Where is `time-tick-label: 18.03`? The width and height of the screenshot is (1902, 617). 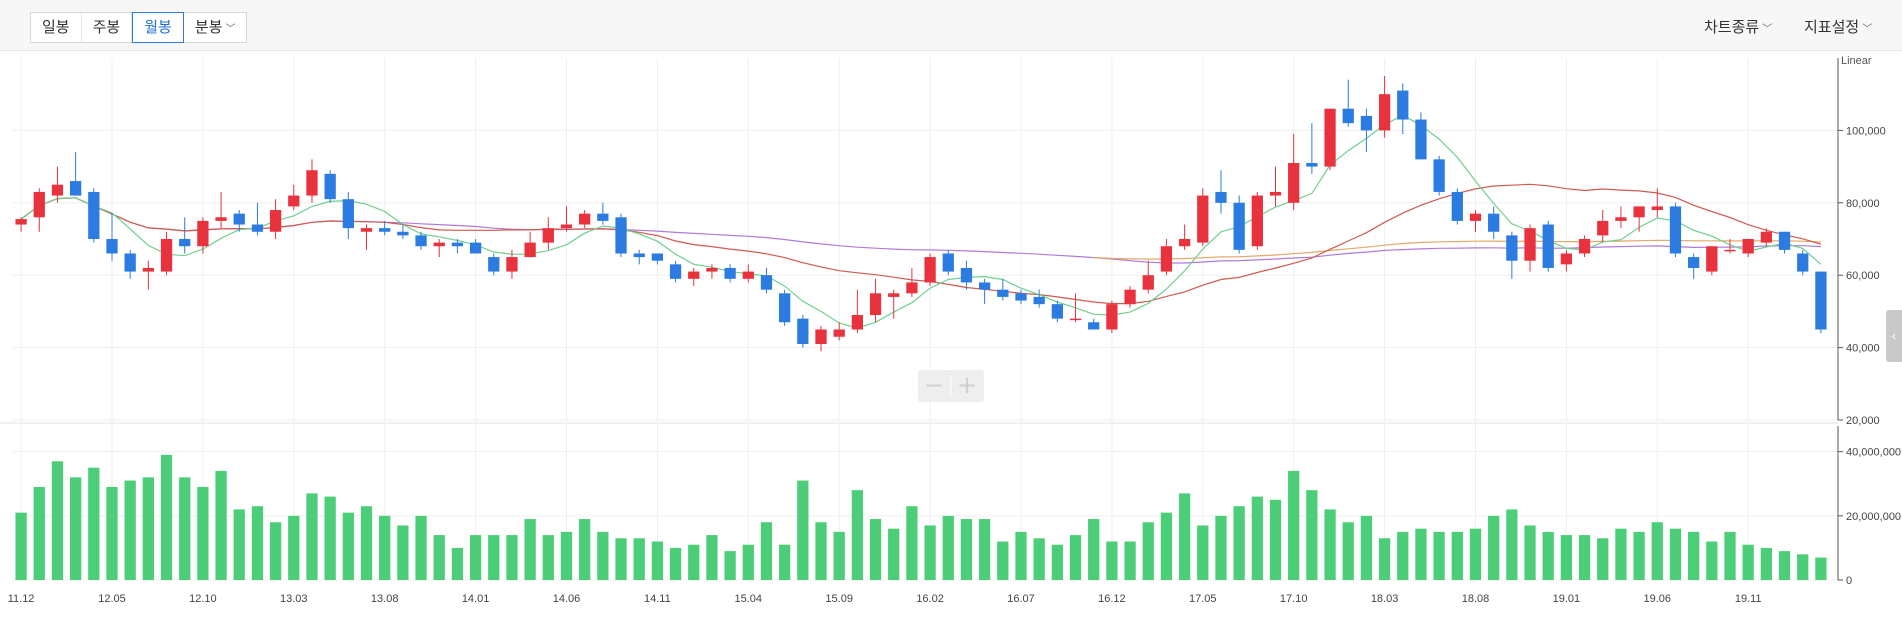 time-tick-label: 18.03 is located at coordinates (1385, 599).